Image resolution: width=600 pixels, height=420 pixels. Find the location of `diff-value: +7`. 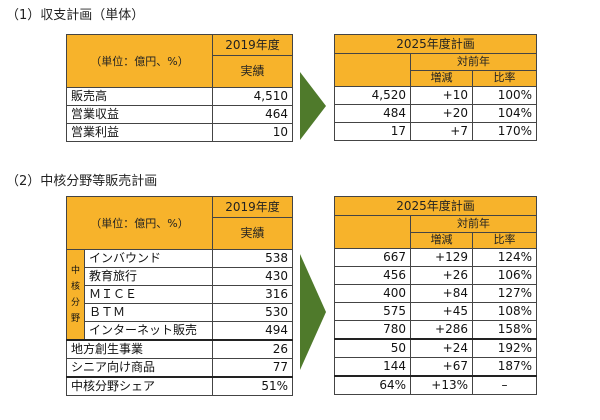

diff-value: +7 is located at coordinates (441, 131).